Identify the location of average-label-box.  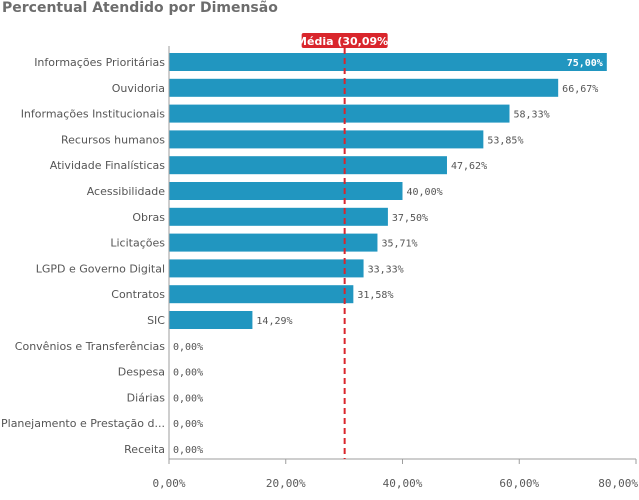
(344, 40).